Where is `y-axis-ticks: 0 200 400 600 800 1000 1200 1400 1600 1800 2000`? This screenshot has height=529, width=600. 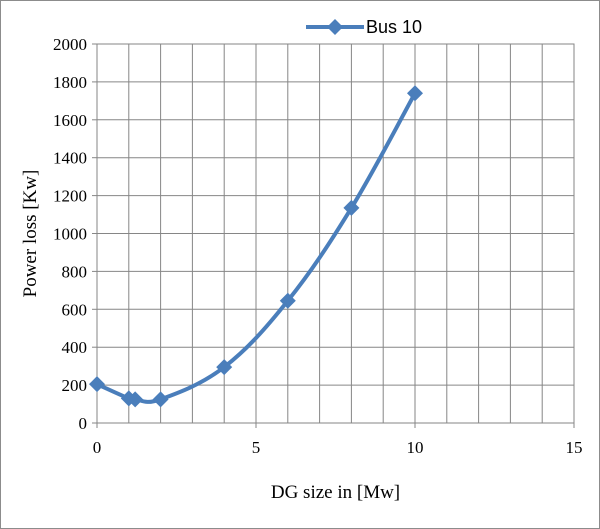
y-axis-ticks: 0 200 400 600 800 1000 1200 1400 1600 1800 2000 is located at coordinates (75, 234).